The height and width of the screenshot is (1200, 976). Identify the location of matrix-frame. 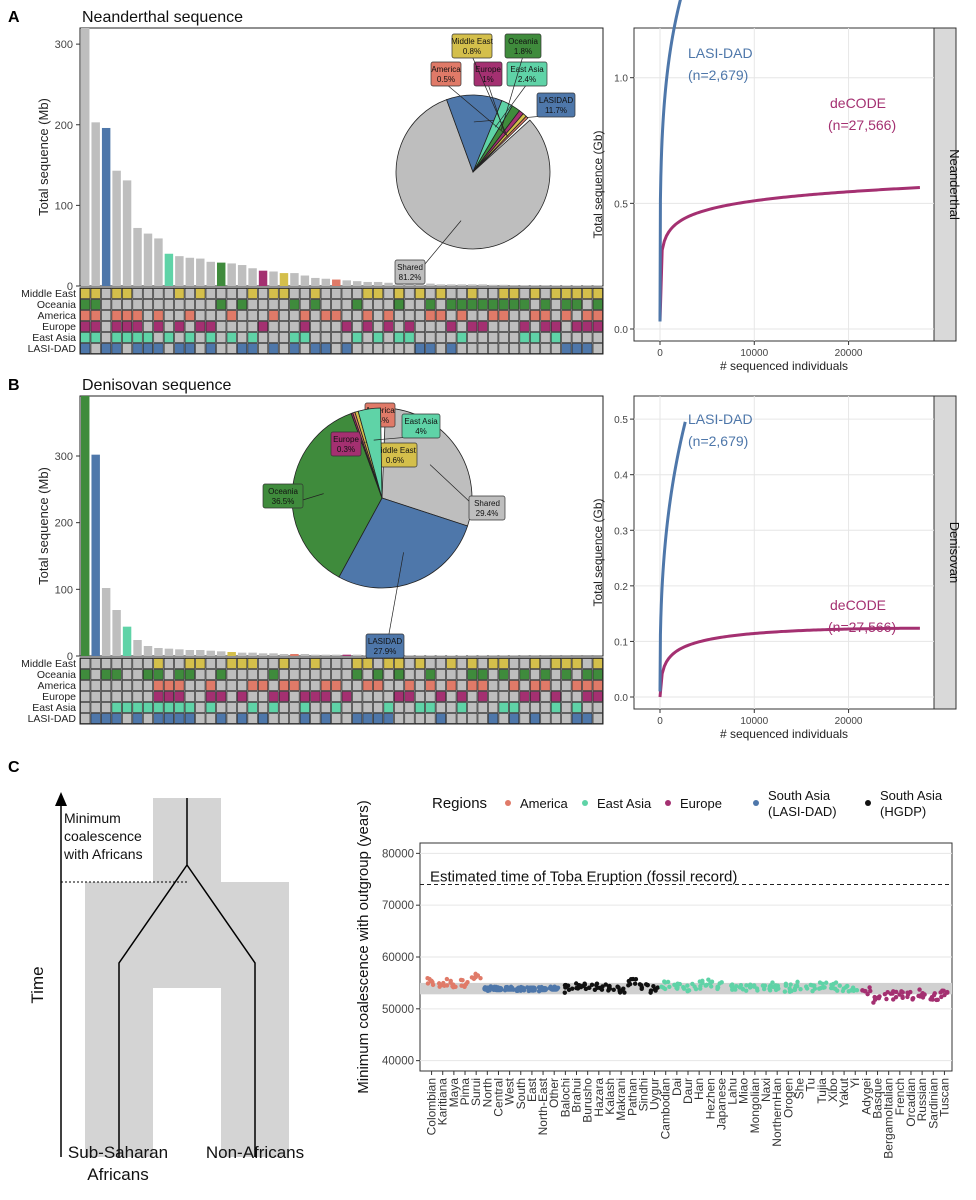
(341, 321).